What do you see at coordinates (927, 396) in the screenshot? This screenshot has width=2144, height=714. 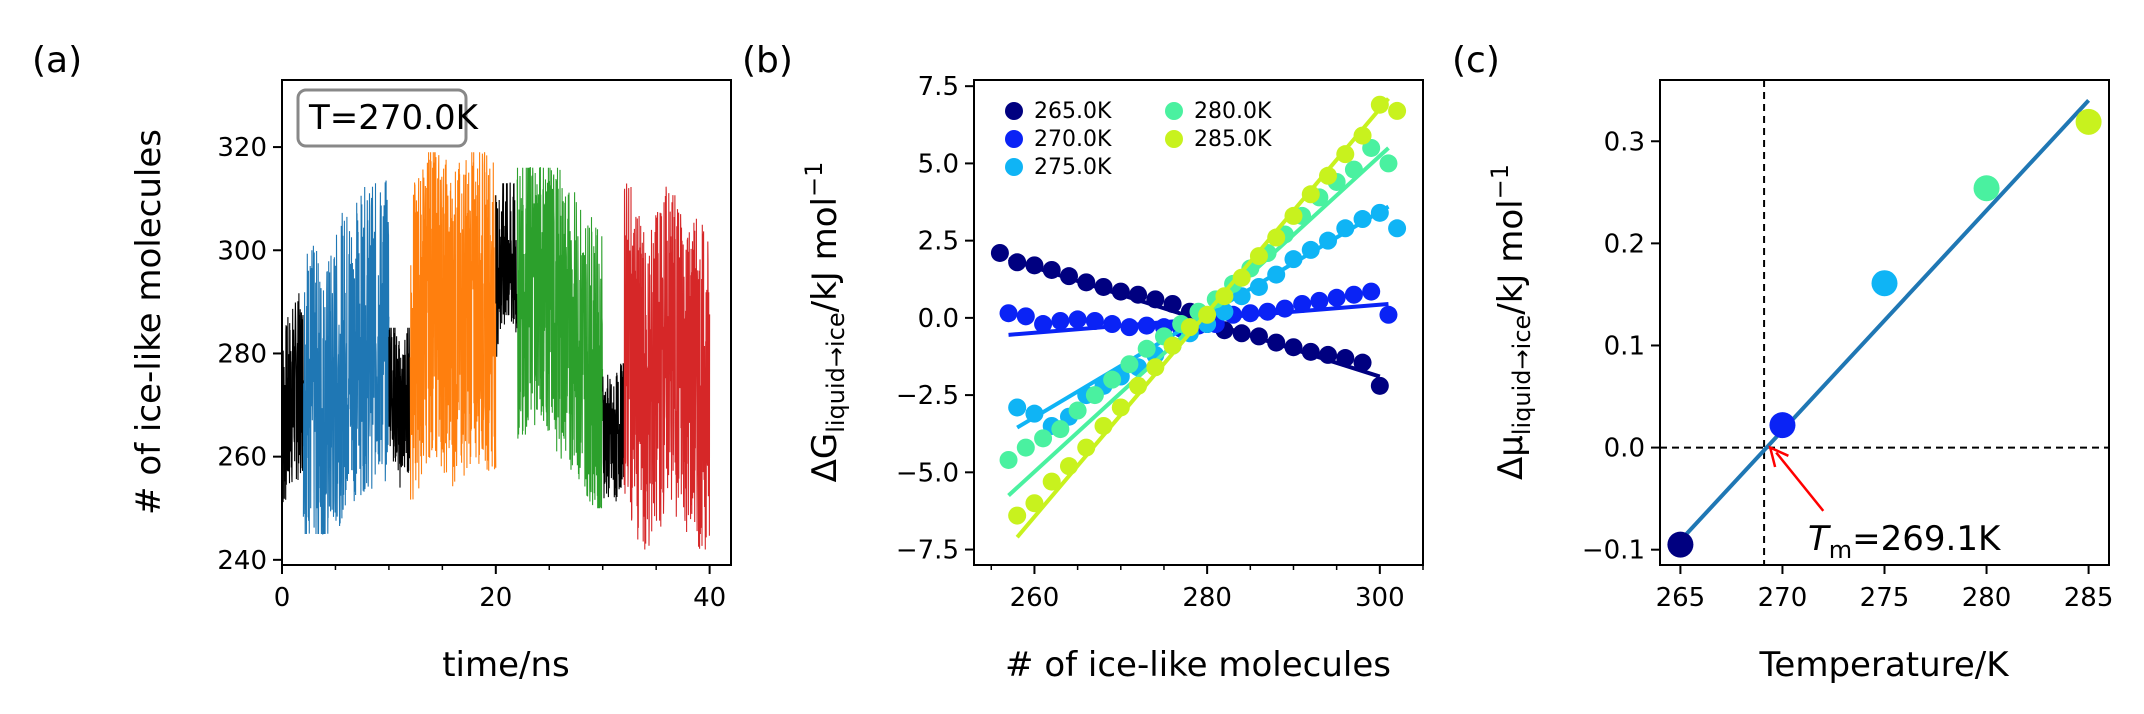 I see `panel-b-ytick-label: −2.5` at bounding box center [927, 396].